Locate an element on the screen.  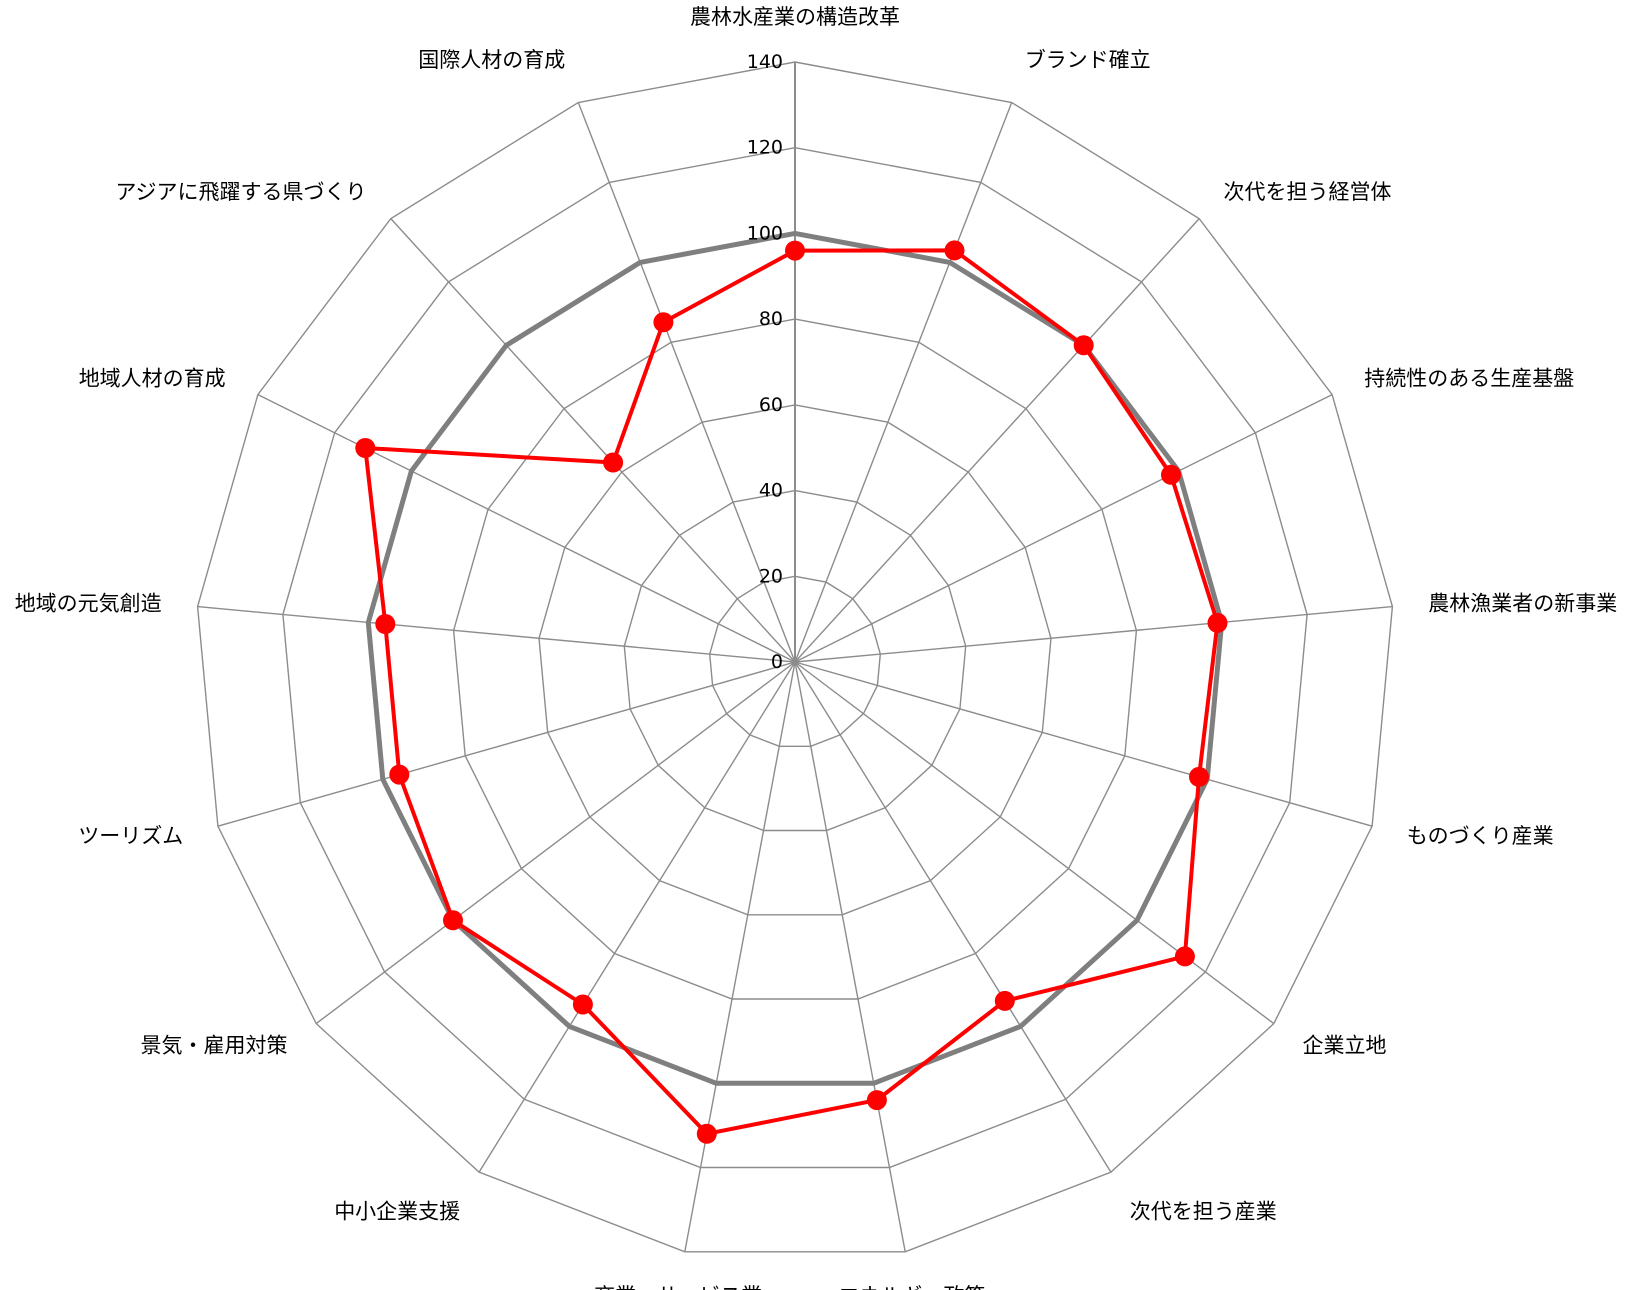
tick-label: 60 is located at coordinates (771, 405).